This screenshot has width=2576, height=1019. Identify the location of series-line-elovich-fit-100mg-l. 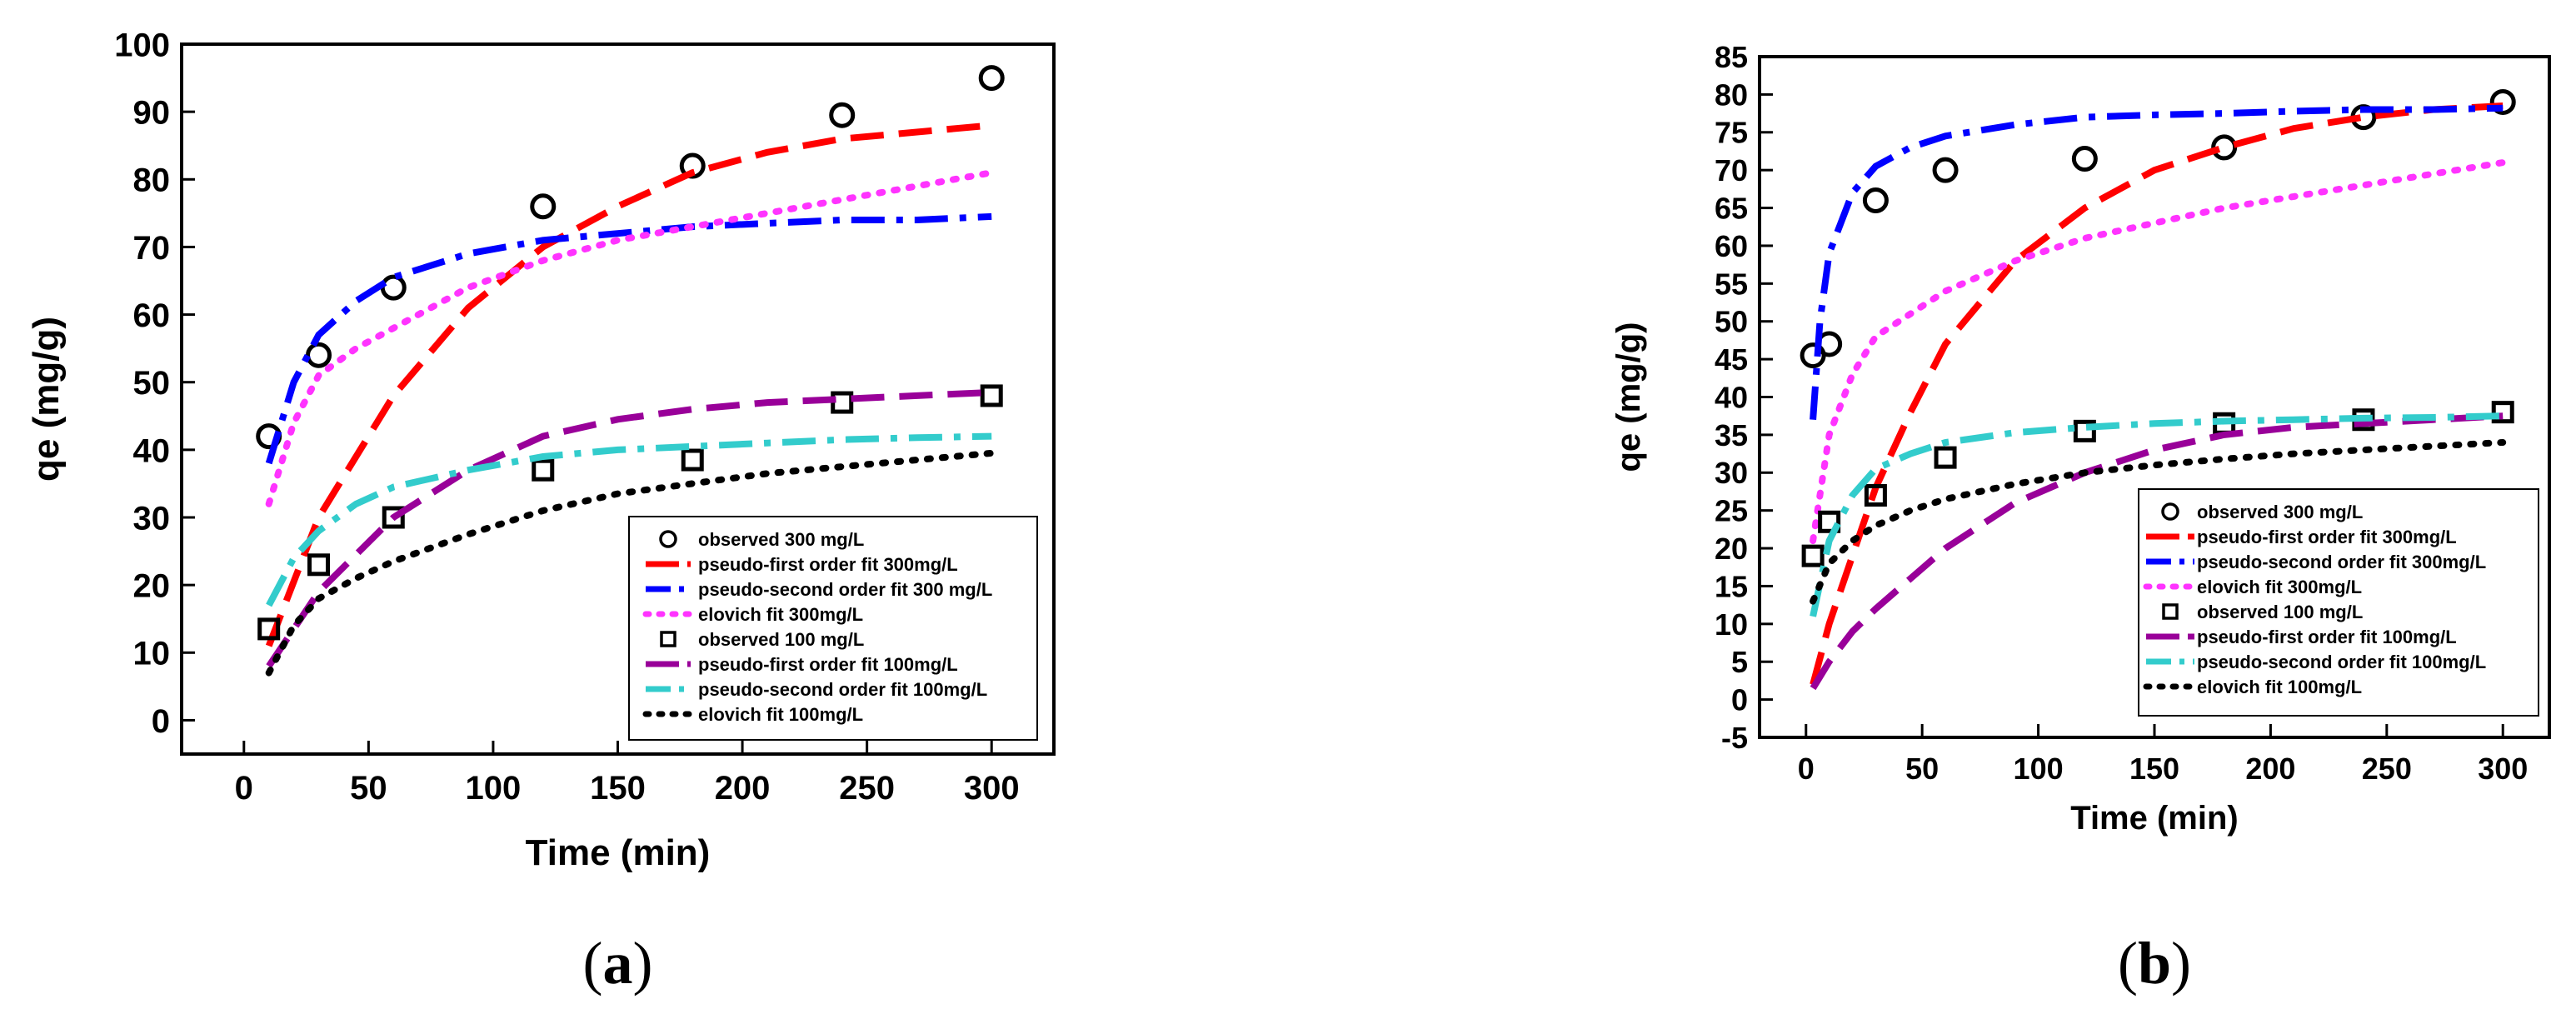
(630, 563).